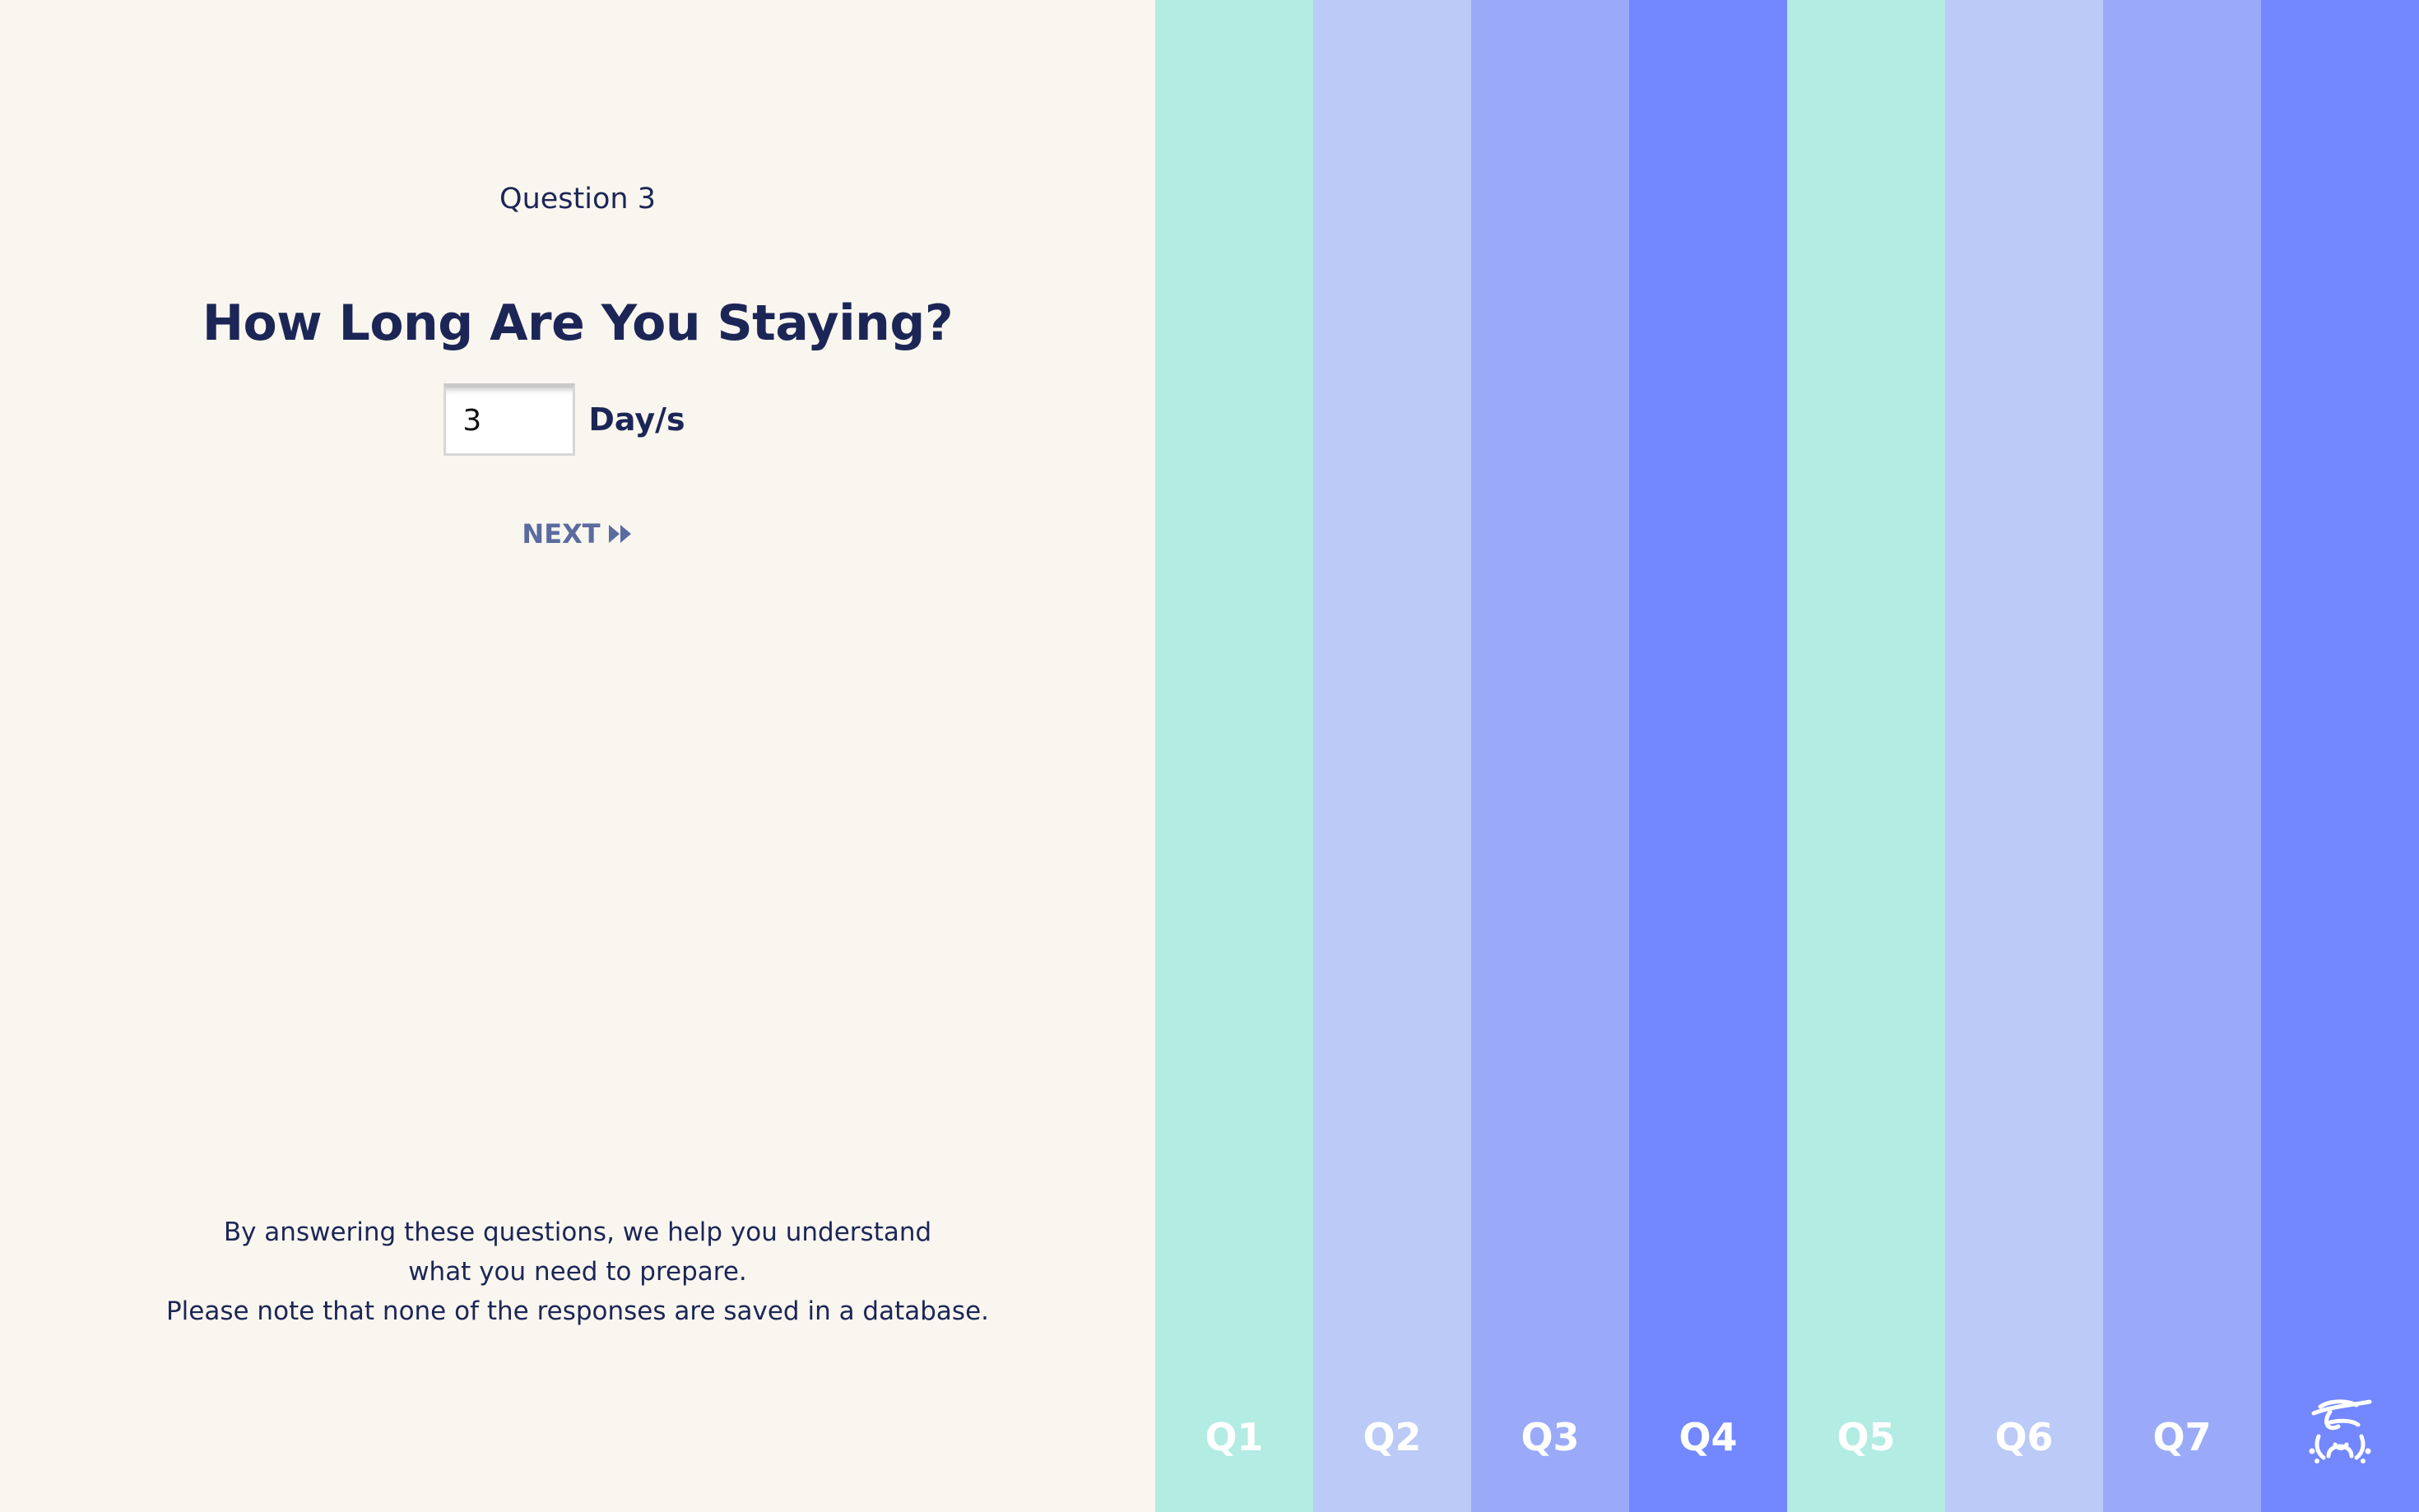  What do you see at coordinates (1866, 756) in the screenshot?
I see `nav-column-q5: Q5` at bounding box center [1866, 756].